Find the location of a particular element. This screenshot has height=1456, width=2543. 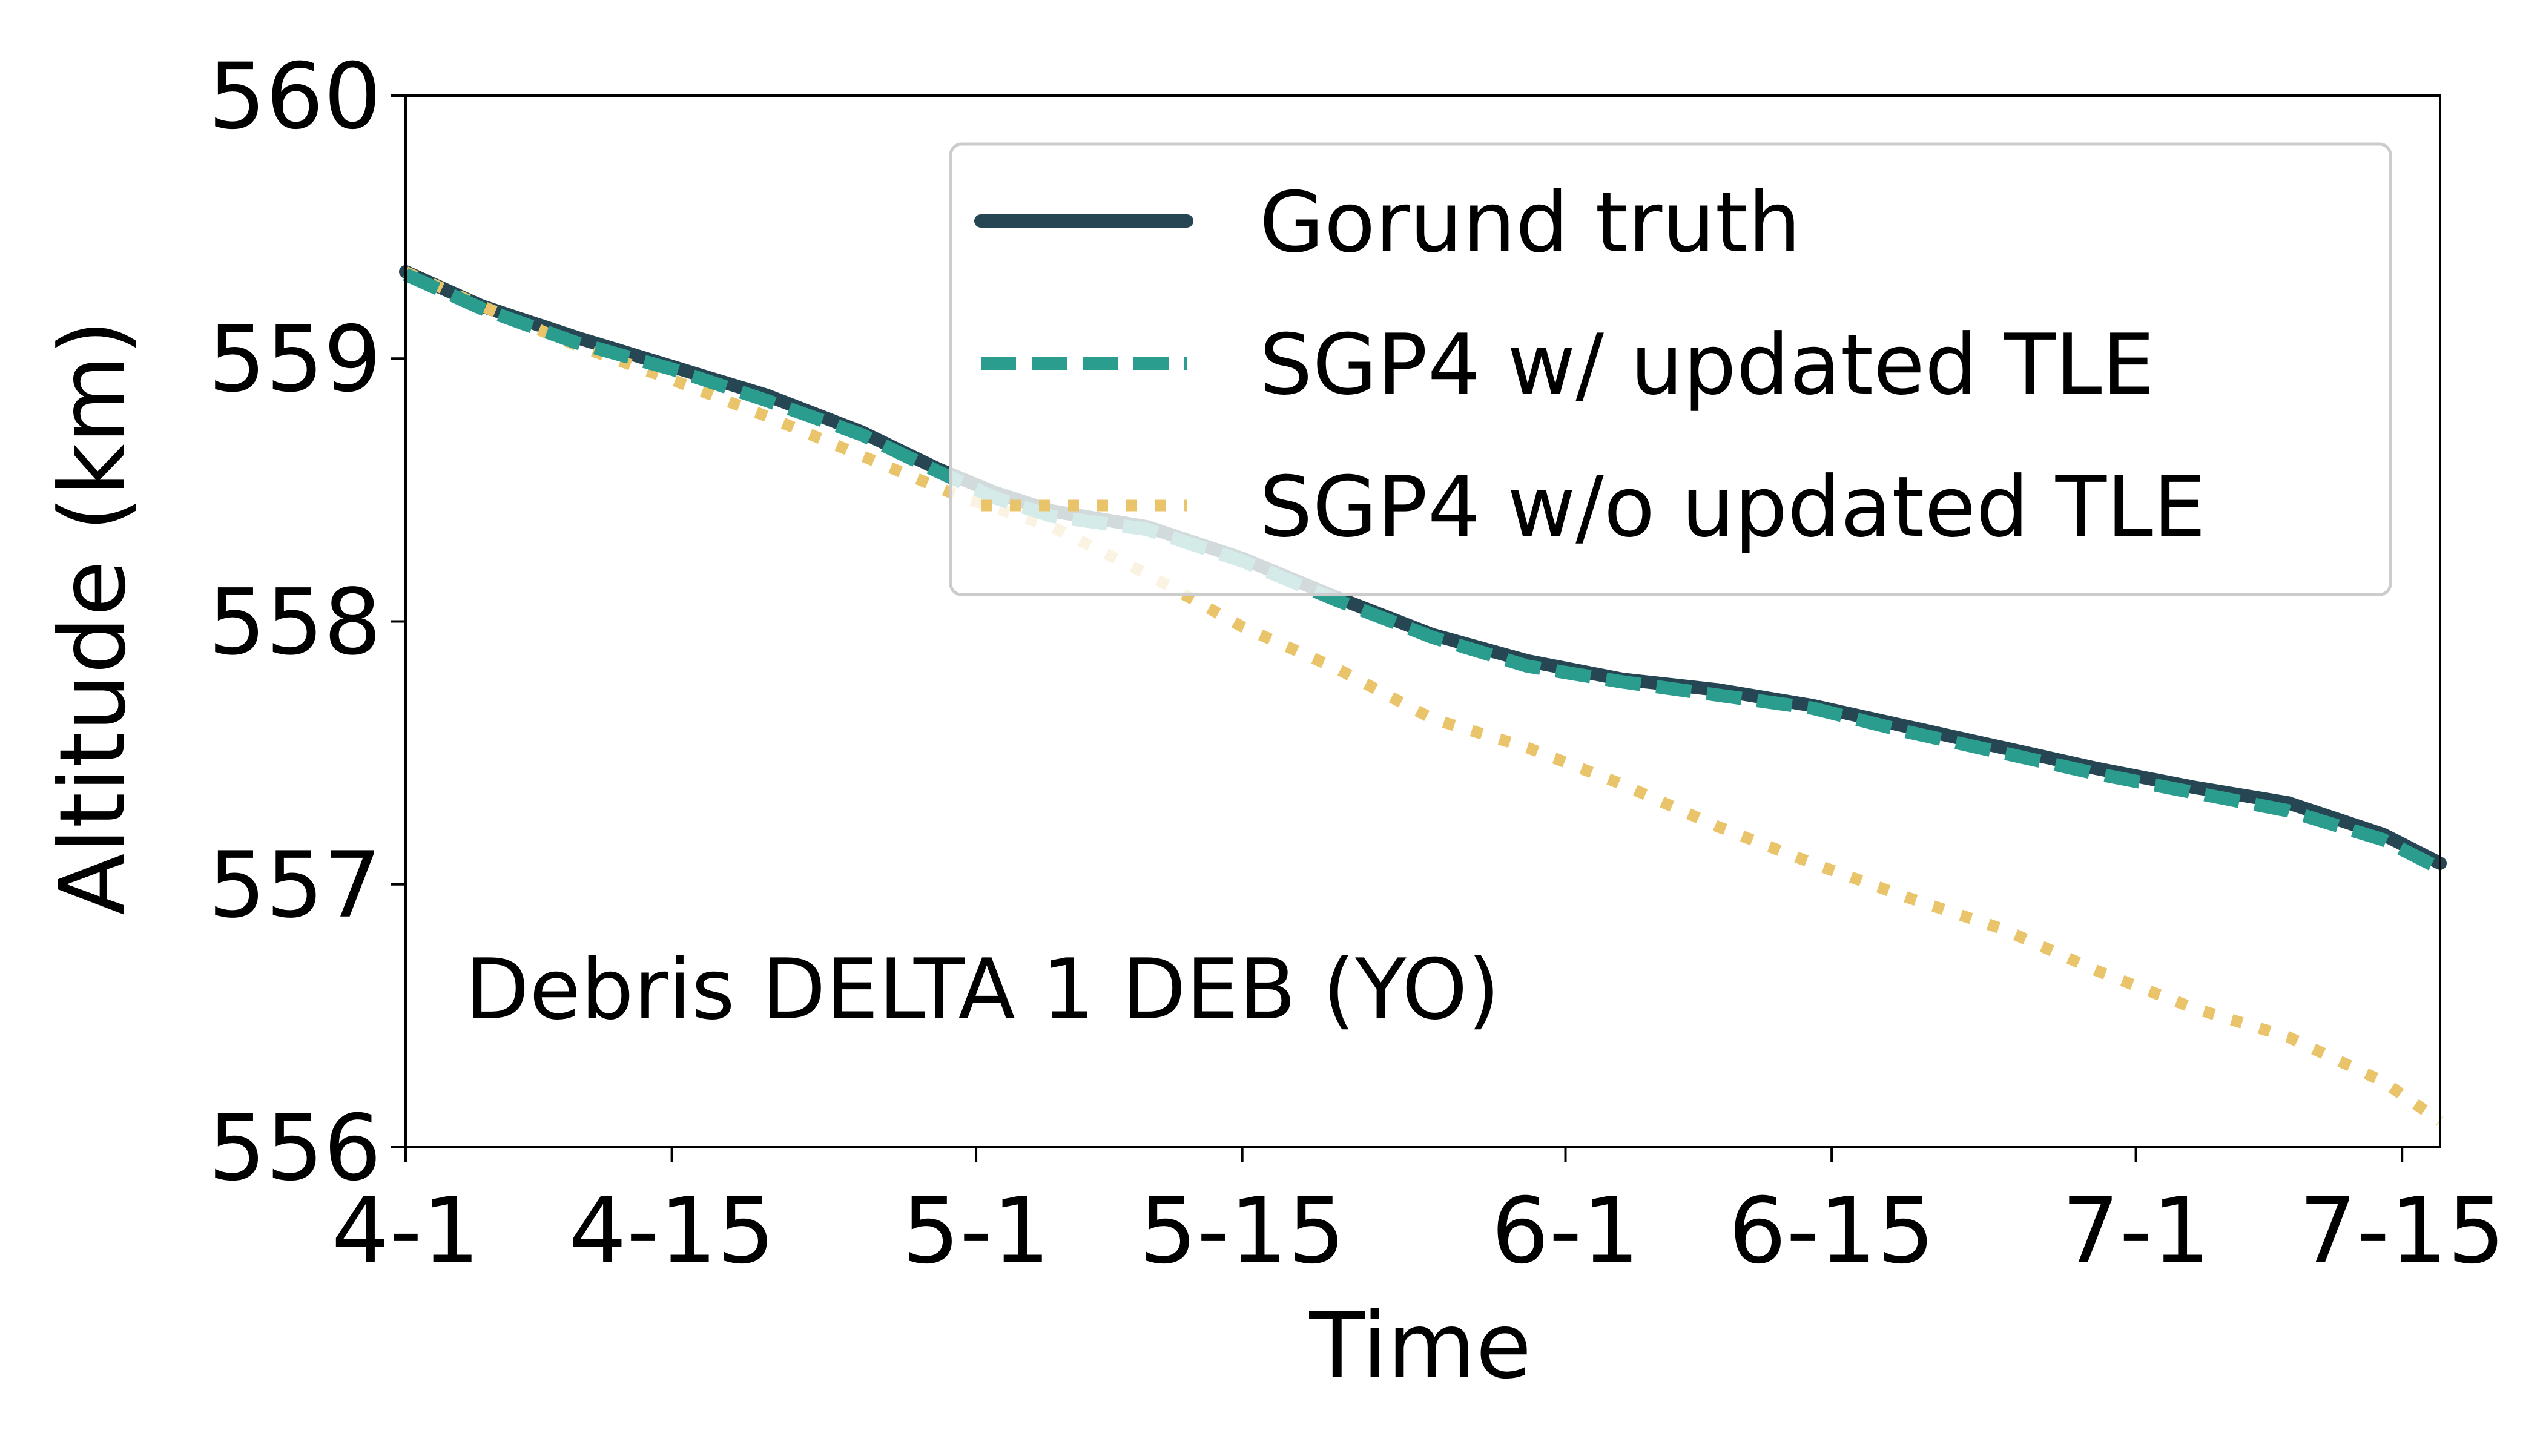

x-axis-label: Time is located at coordinates (1419, 1346).